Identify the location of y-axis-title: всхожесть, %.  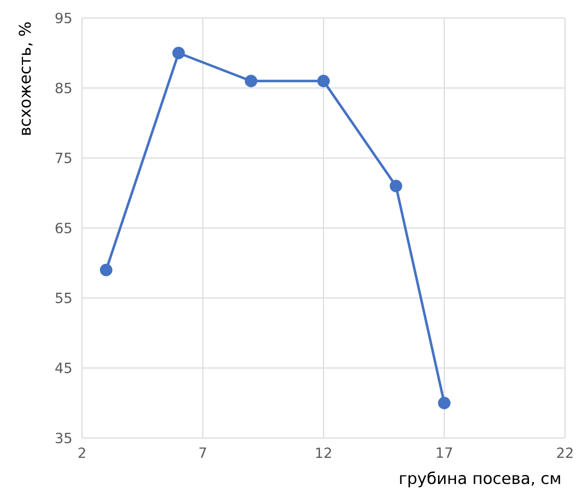
(25, 78).